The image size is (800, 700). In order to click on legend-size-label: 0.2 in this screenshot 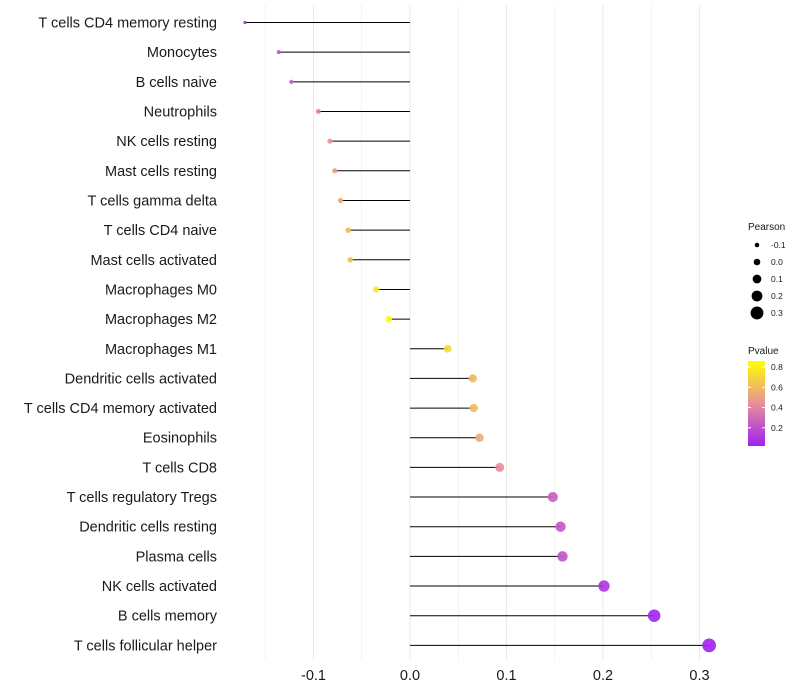, I will do `click(777, 296)`.